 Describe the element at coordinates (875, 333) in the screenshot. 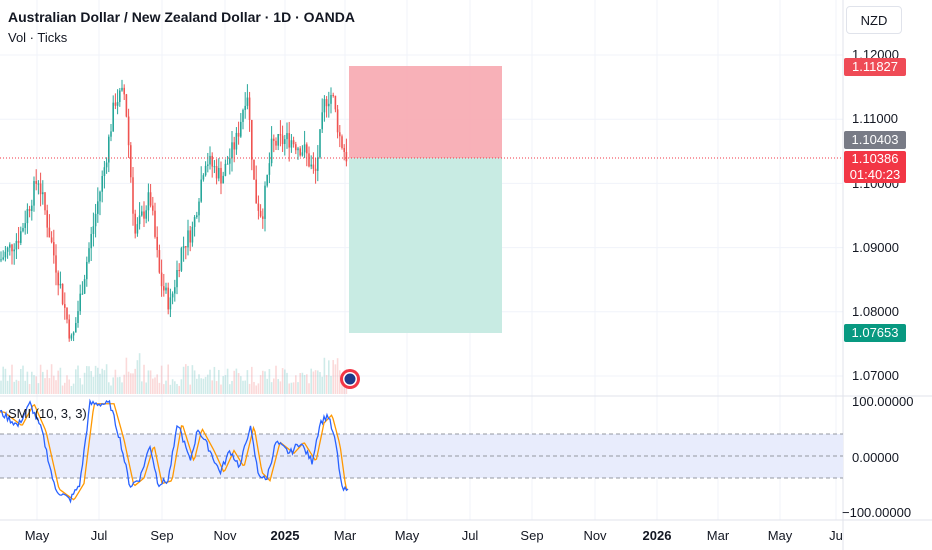

I see `stop-price-tag: 1.07653` at that location.